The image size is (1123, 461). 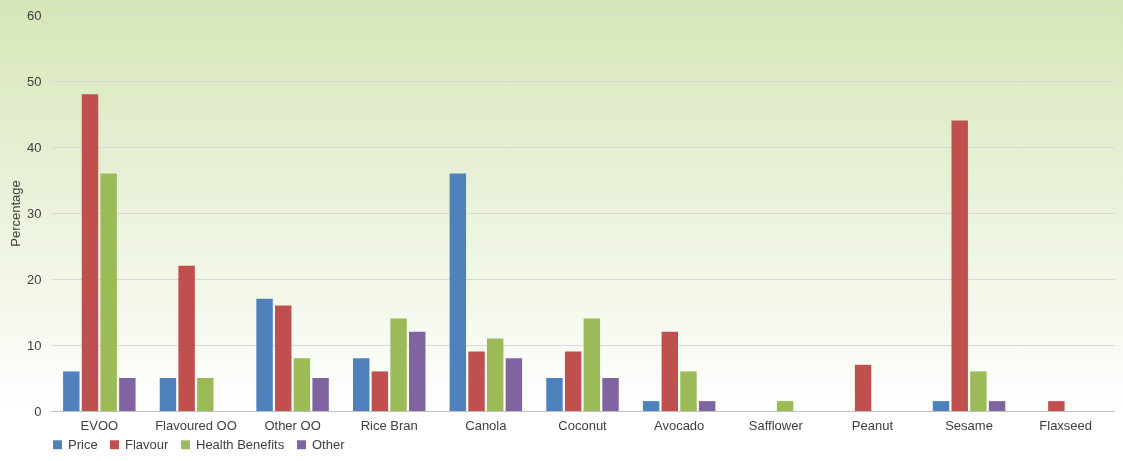 What do you see at coordinates (99, 425) in the screenshot?
I see `x-tick-label: EVOO` at bounding box center [99, 425].